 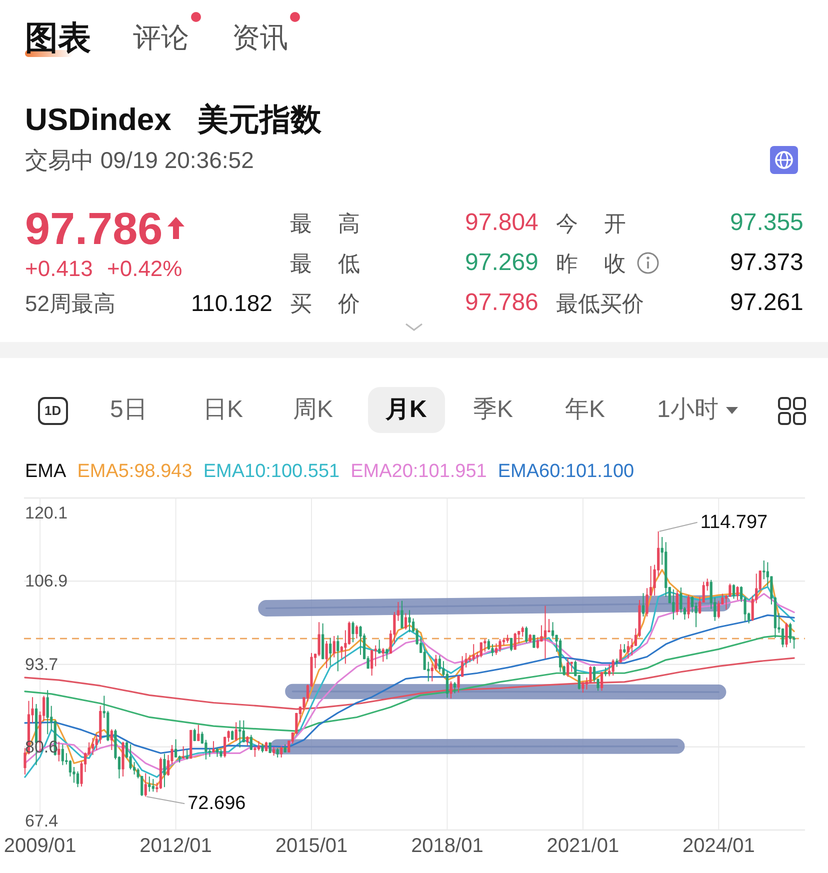 I want to click on text: 5日, so click(x=129, y=410).